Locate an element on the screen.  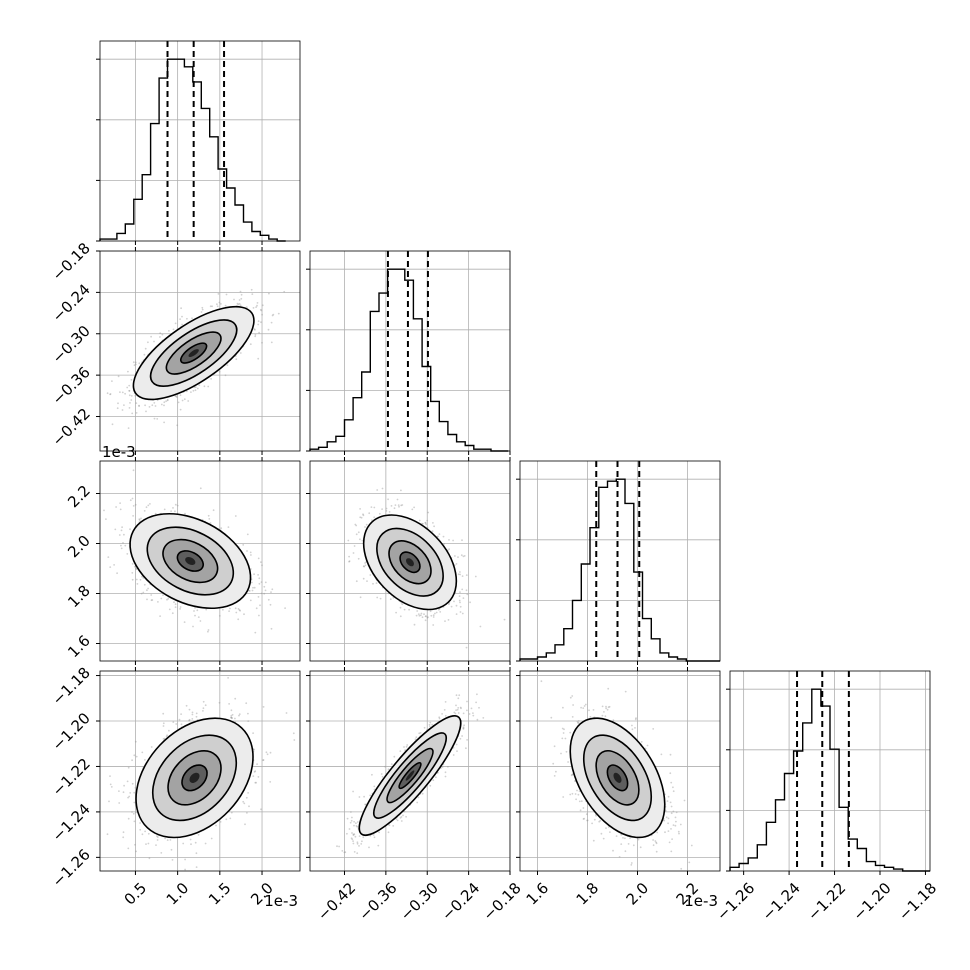
panel-content is located at coordinates (196, 561).